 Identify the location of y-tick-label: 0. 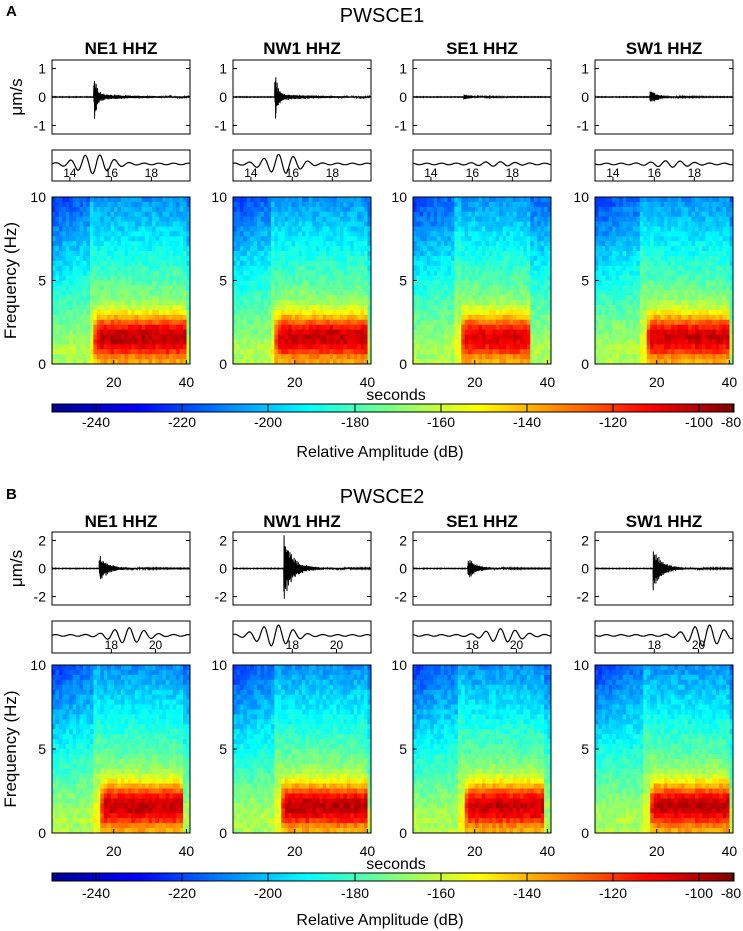
(223, 97).